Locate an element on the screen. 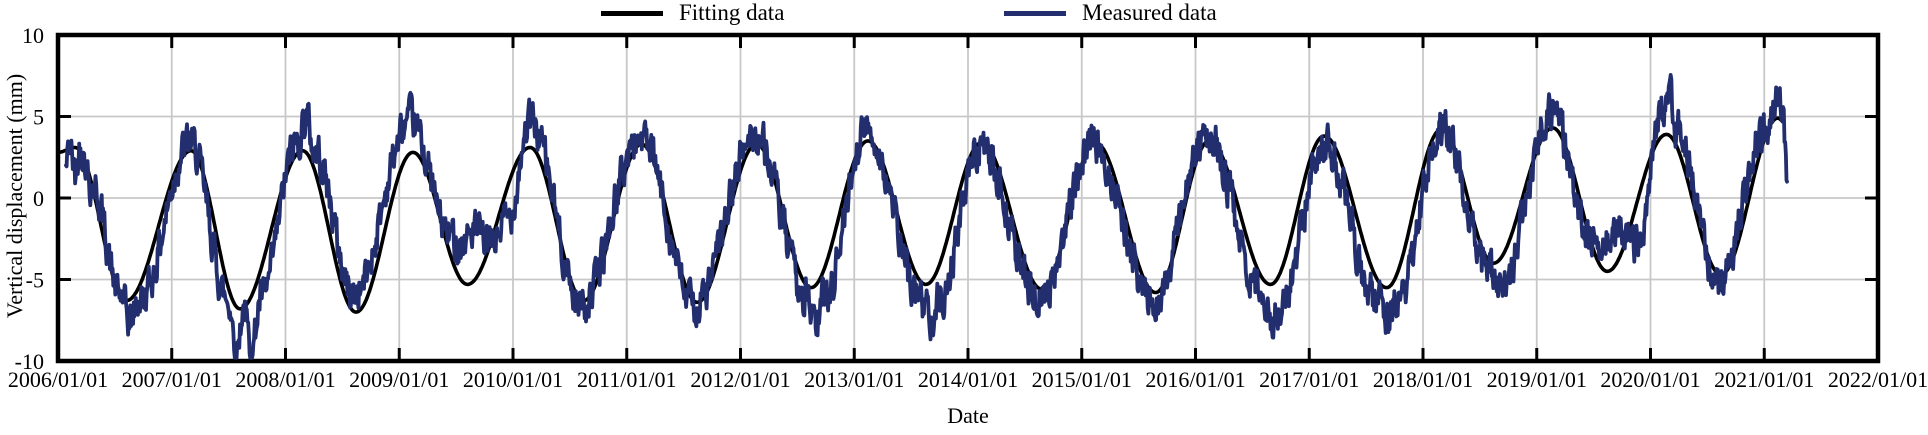 This screenshot has height=435, width=1928. legend-label-measured: Measured data is located at coordinates (1149, 12).